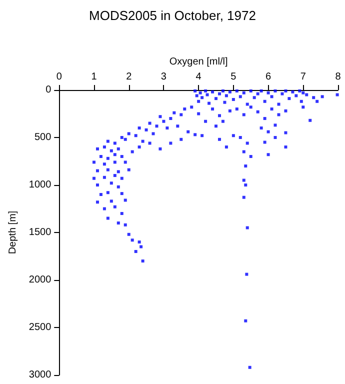  Describe the element at coordinates (198, 62) in the screenshot. I see `x-axis-title: Oxygen [ml/l]` at that location.